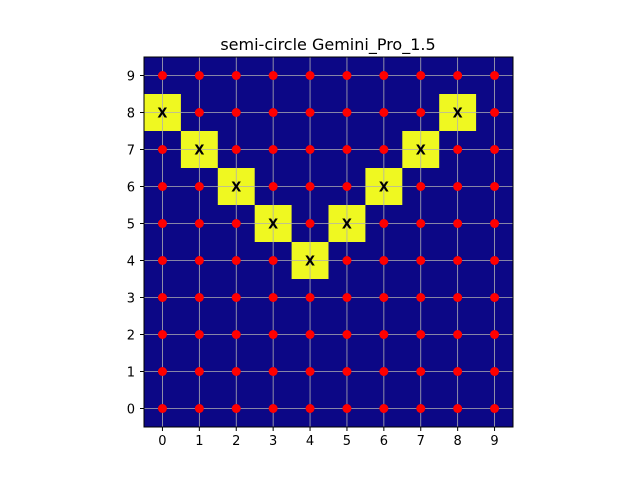 The height and width of the screenshot is (480, 640). What do you see at coordinates (131, 336) in the screenshot?
I see `y-tick-label: 2` at bounding box center [131, 336].